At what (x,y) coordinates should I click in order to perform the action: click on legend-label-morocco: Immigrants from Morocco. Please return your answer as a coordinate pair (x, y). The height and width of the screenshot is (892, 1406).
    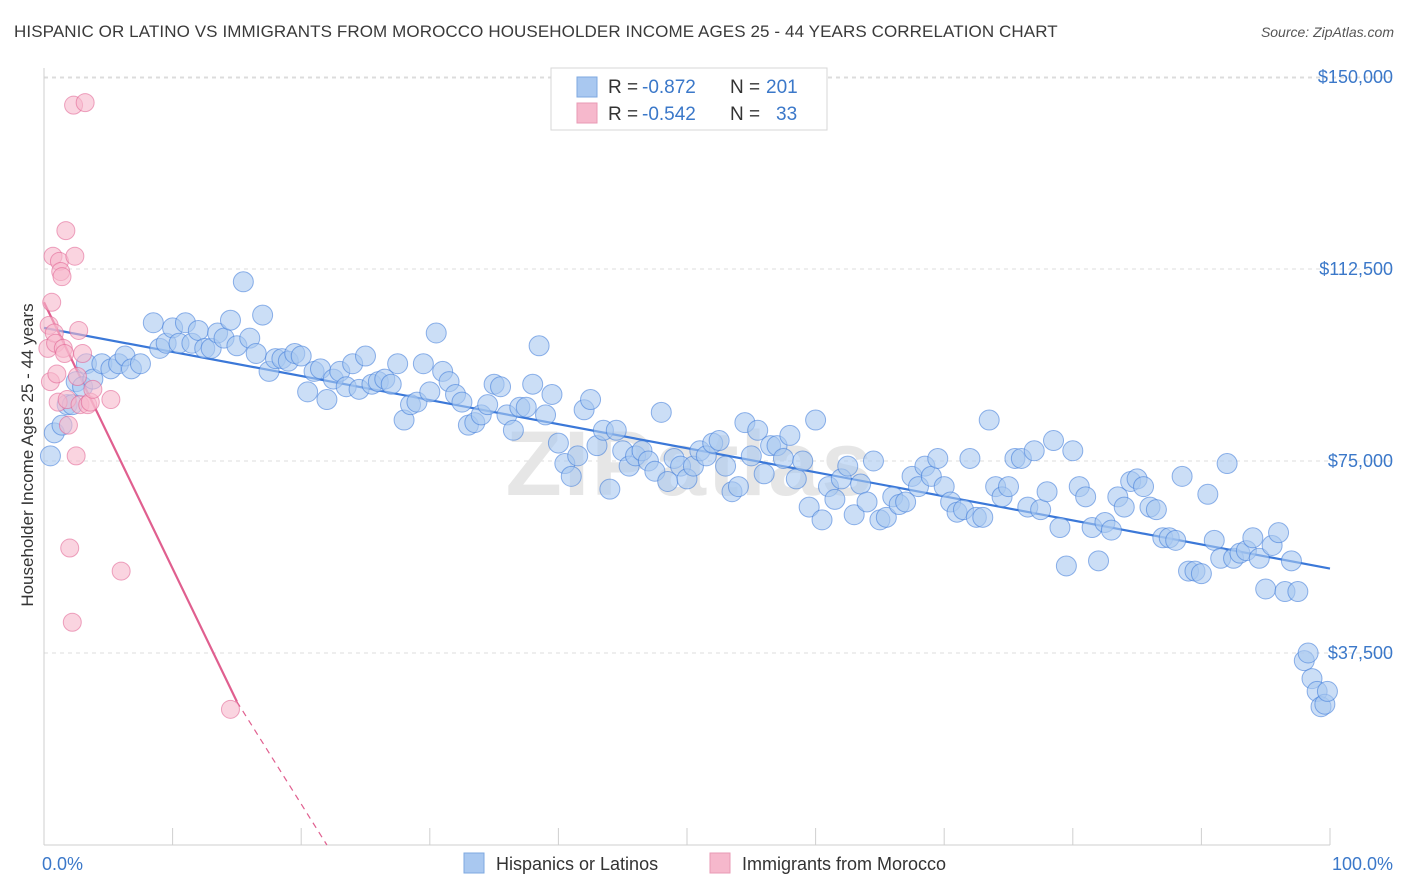
    Looking at the image, I should click on (844, 864).